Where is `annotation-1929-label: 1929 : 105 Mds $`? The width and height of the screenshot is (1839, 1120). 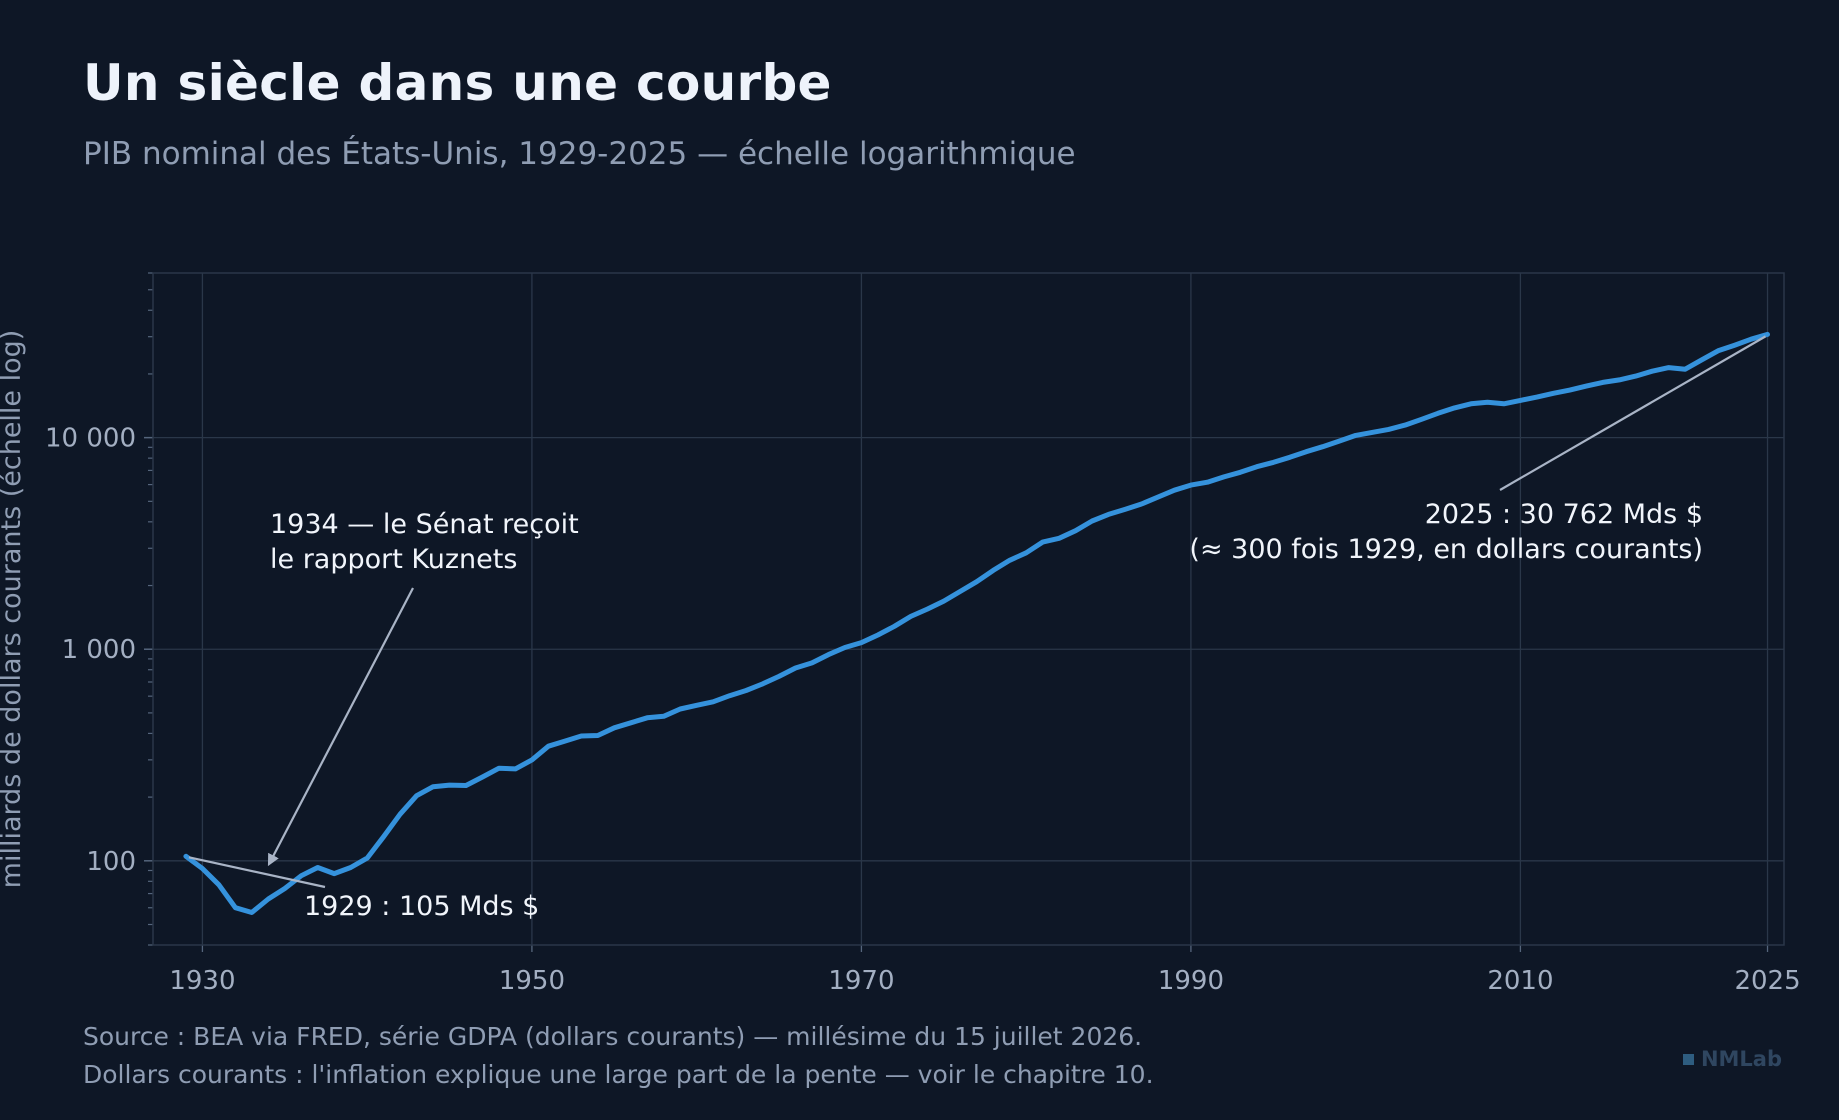
annotation-1929-label: 1929 : 105 Mds $ is located at coordinates (421, 906).